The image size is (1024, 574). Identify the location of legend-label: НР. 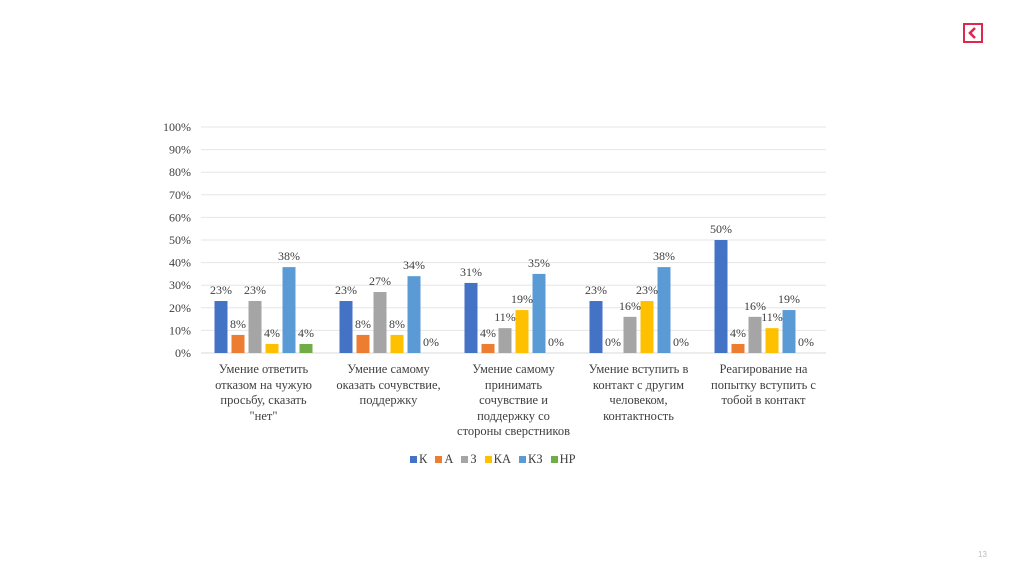
(567, 459).